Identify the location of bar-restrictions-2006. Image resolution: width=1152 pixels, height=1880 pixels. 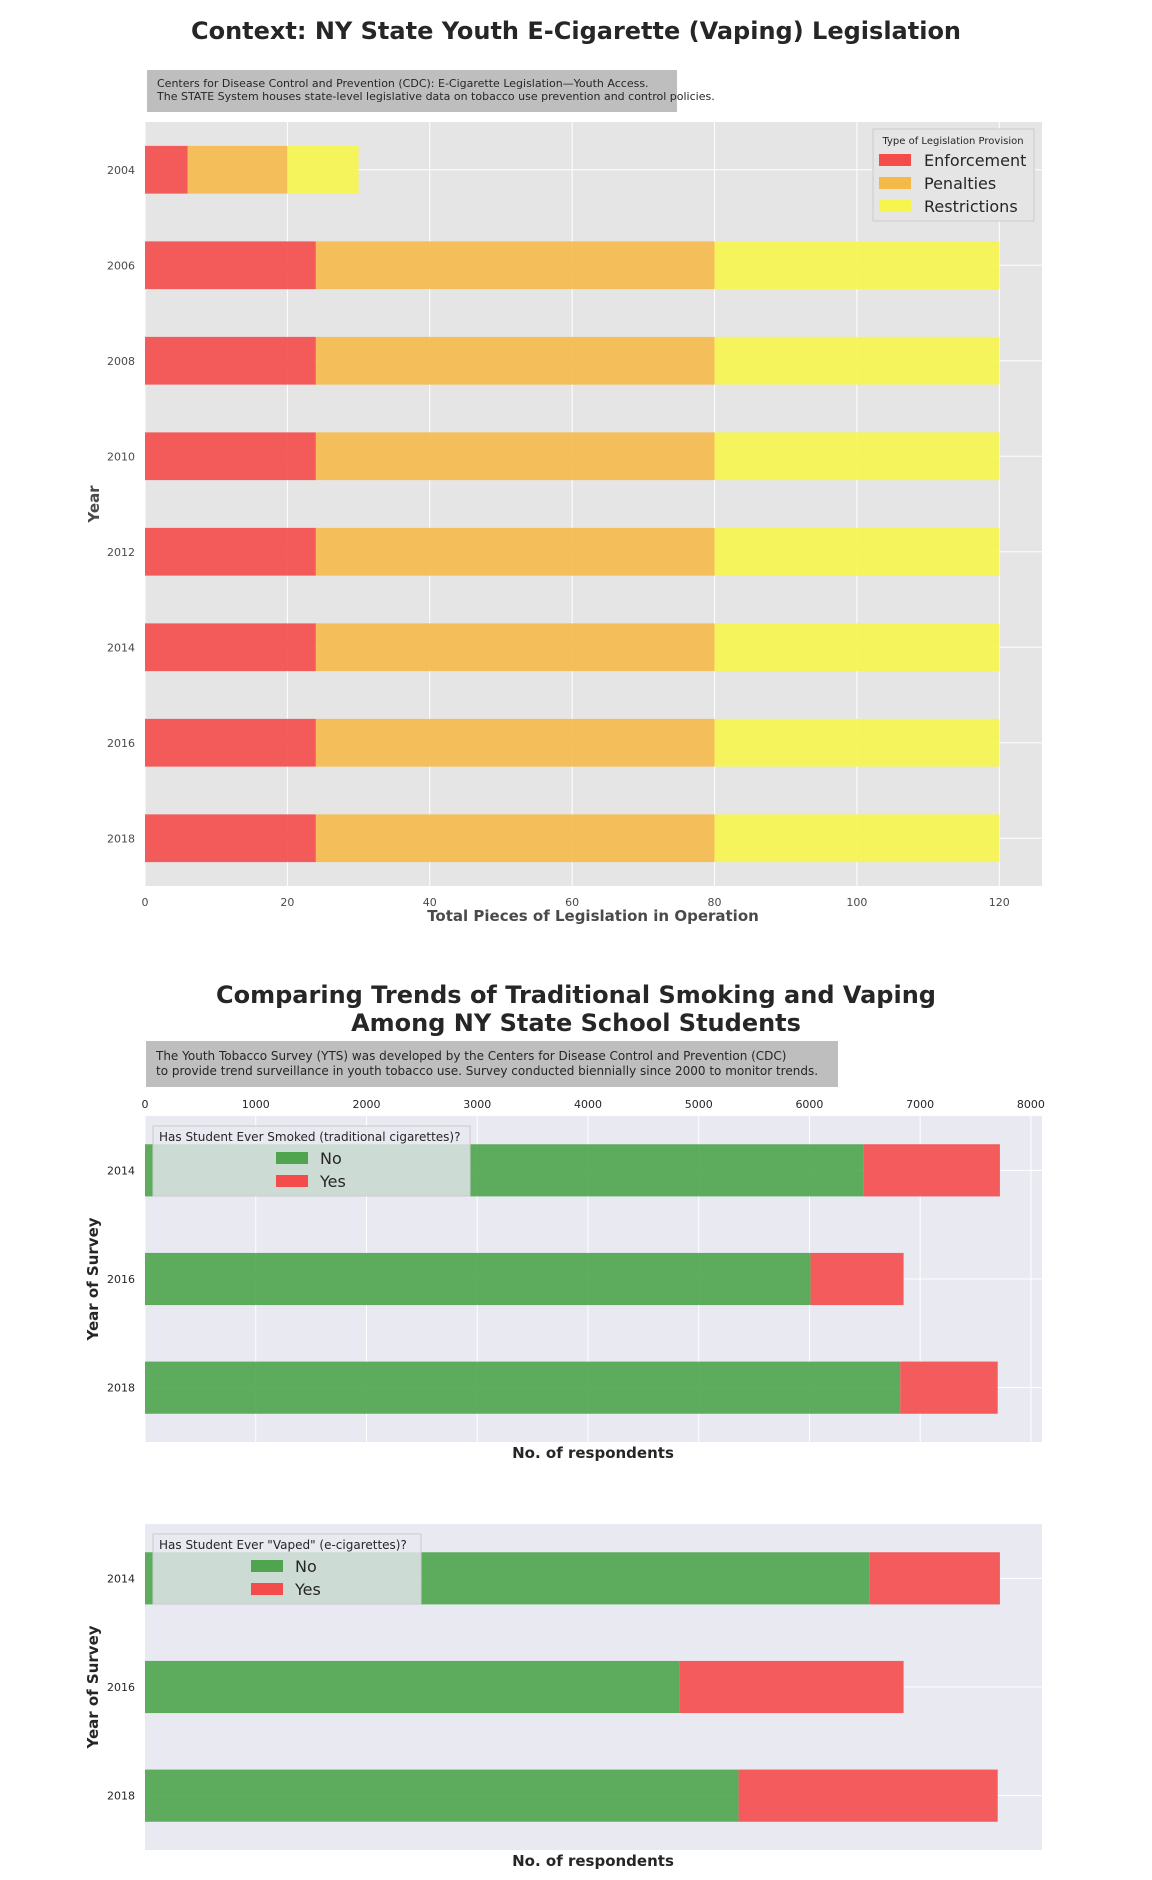
(857, 265).